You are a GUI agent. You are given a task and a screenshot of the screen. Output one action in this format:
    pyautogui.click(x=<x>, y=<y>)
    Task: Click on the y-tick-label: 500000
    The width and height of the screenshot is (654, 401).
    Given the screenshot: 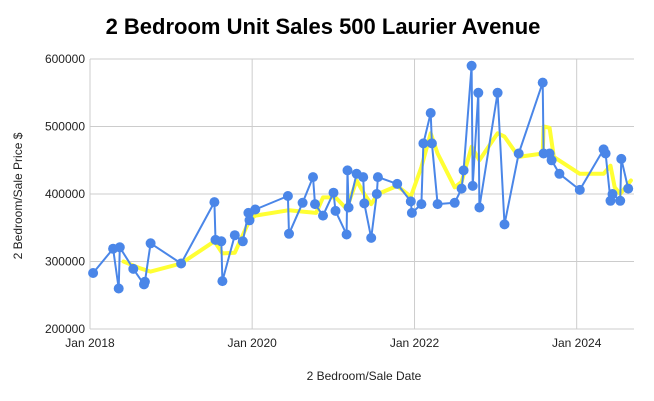 What is the action you would take?
    pyautogui.click(x=65, y=127)
    